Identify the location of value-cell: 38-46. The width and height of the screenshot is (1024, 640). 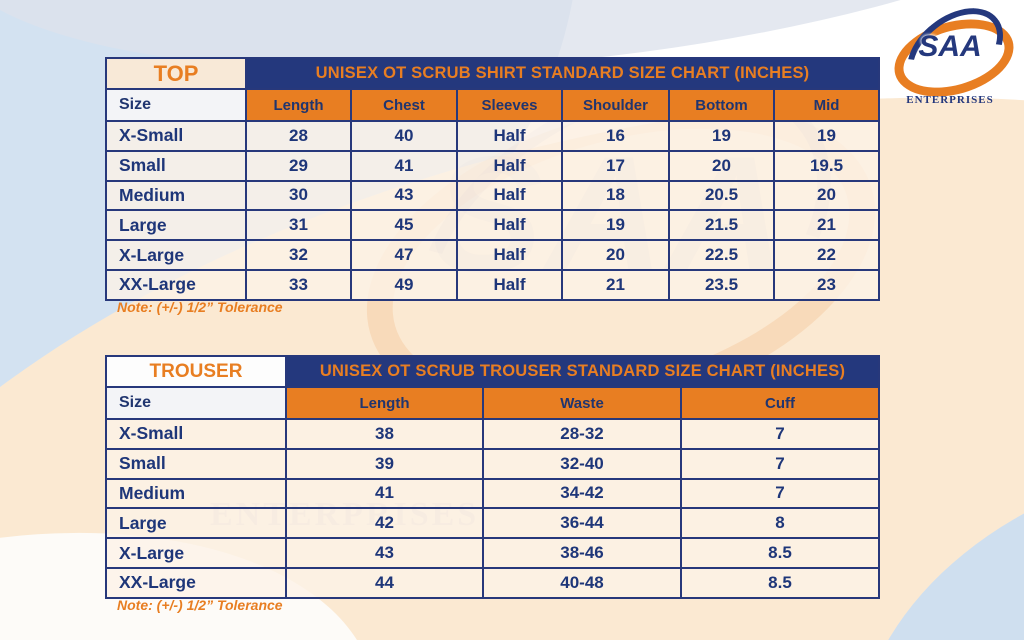
(582, 553).